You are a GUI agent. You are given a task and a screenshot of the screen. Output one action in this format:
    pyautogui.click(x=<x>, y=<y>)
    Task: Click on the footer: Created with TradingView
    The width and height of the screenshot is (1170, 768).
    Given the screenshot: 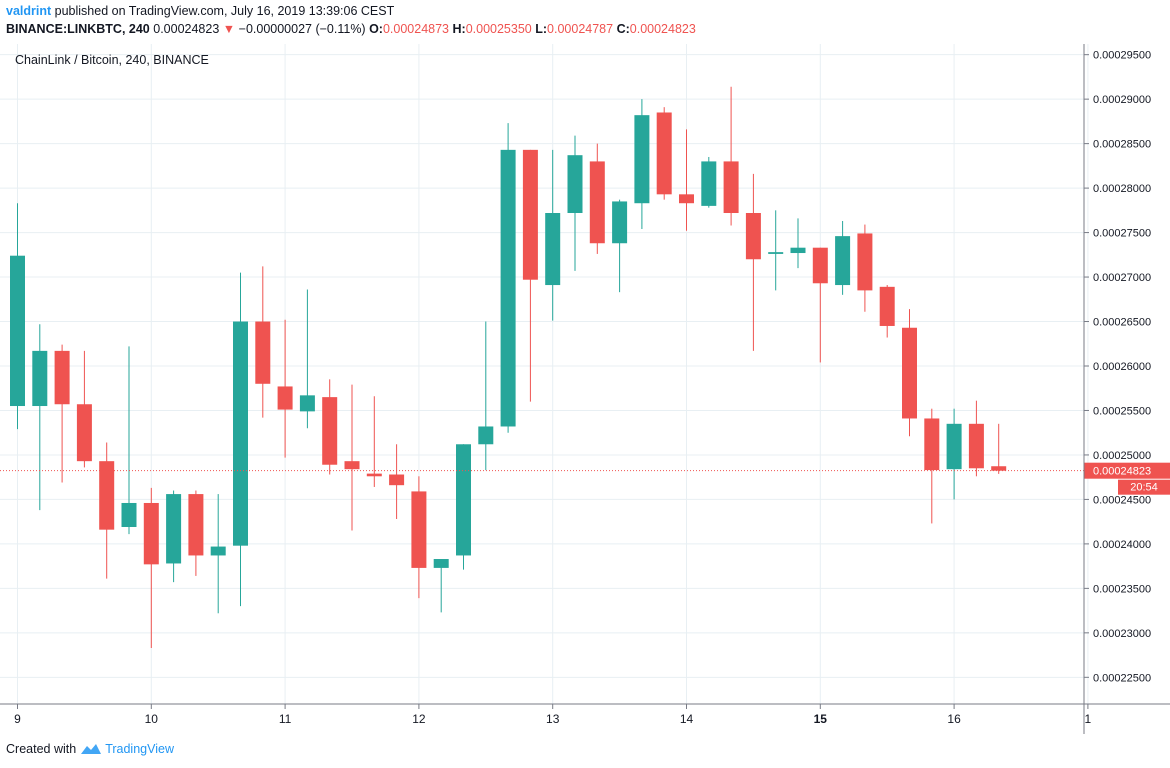 What is the action you would take?
    pyautogui.click(x=90, y=749)
    